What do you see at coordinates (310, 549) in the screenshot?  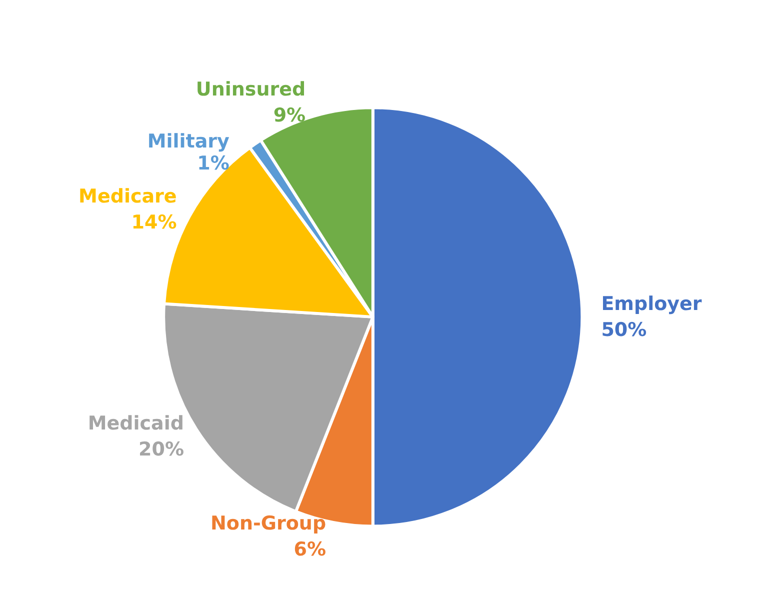 I see `data-label: 6%` at bounding box center [310, 549].